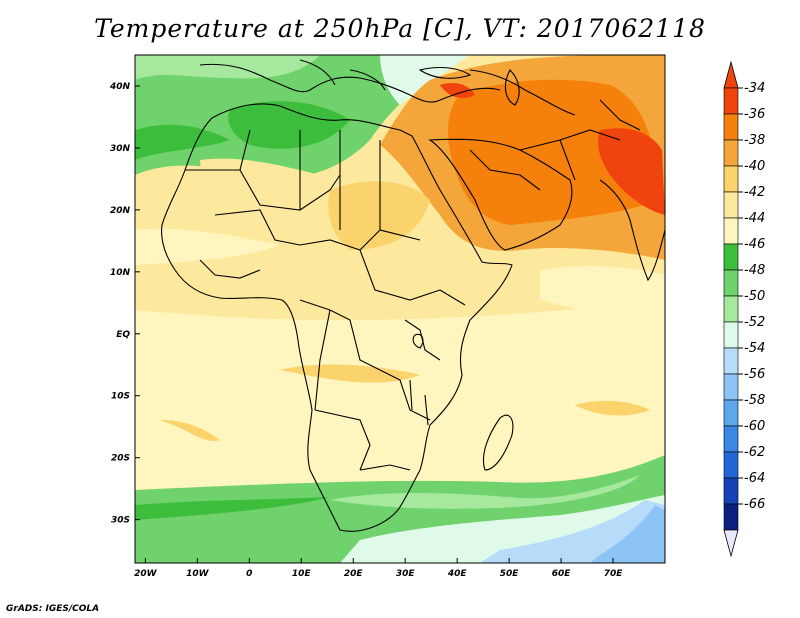 This screenshot has height=618, width=800. Describe the element at coordinates (124, 304) in the screenshot. I see `latitude-ticks: 40N 30N 20N 10N EQ 10S 20S 30S` at that location.